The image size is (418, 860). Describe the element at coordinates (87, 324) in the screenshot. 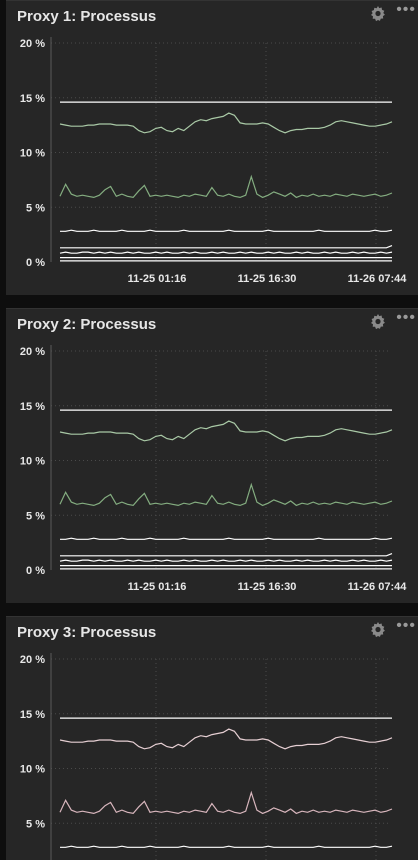

I see `panel-title: Proxy 2: Processus` at that location.